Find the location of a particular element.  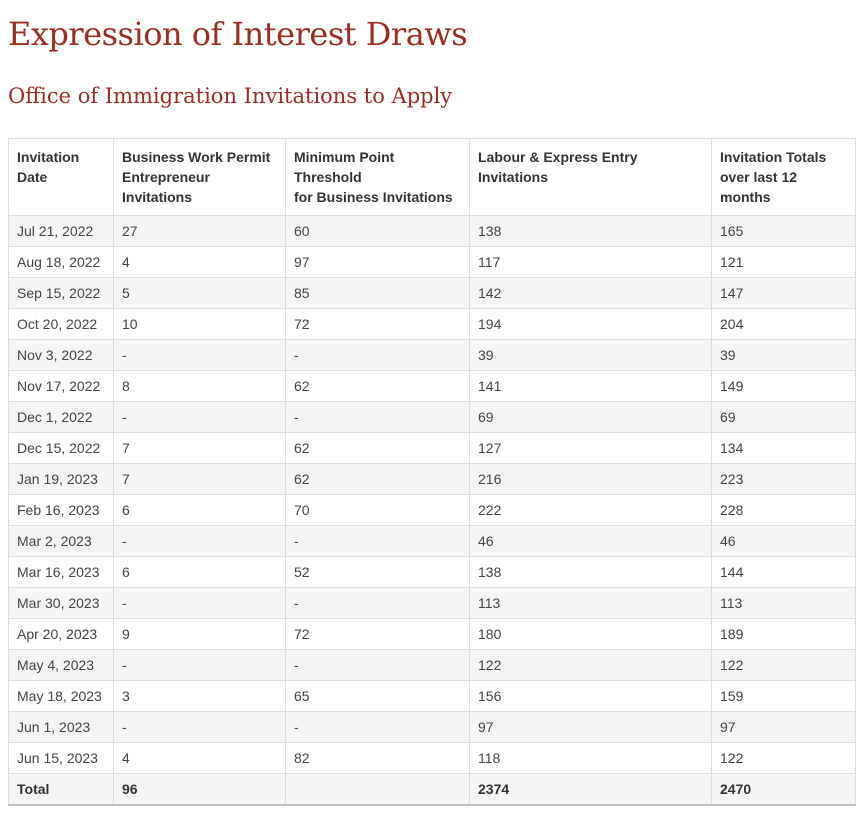

table-row: Dec 1, 2022 - - 69 69 is located at coordinates (432, 416).